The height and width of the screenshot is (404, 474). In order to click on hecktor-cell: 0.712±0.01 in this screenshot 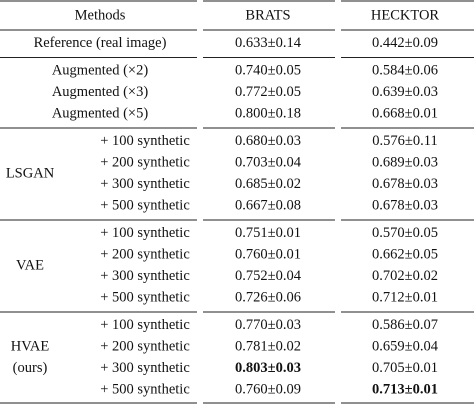, I will do `click(405, 298)`.